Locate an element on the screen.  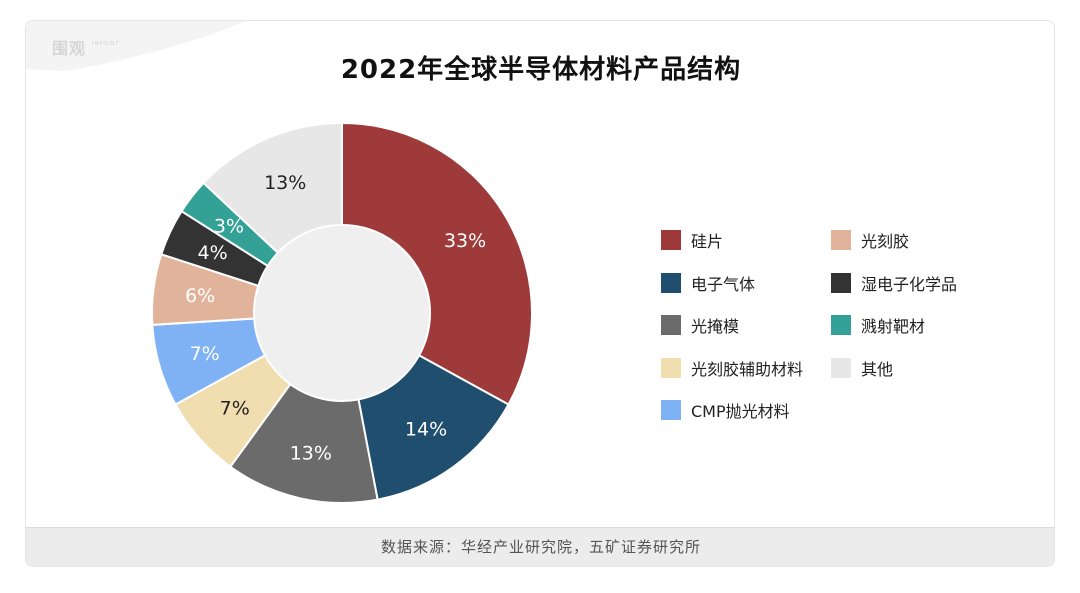
legend-item: 光刻胶辅助材料 is located at coordinates (732, 368).